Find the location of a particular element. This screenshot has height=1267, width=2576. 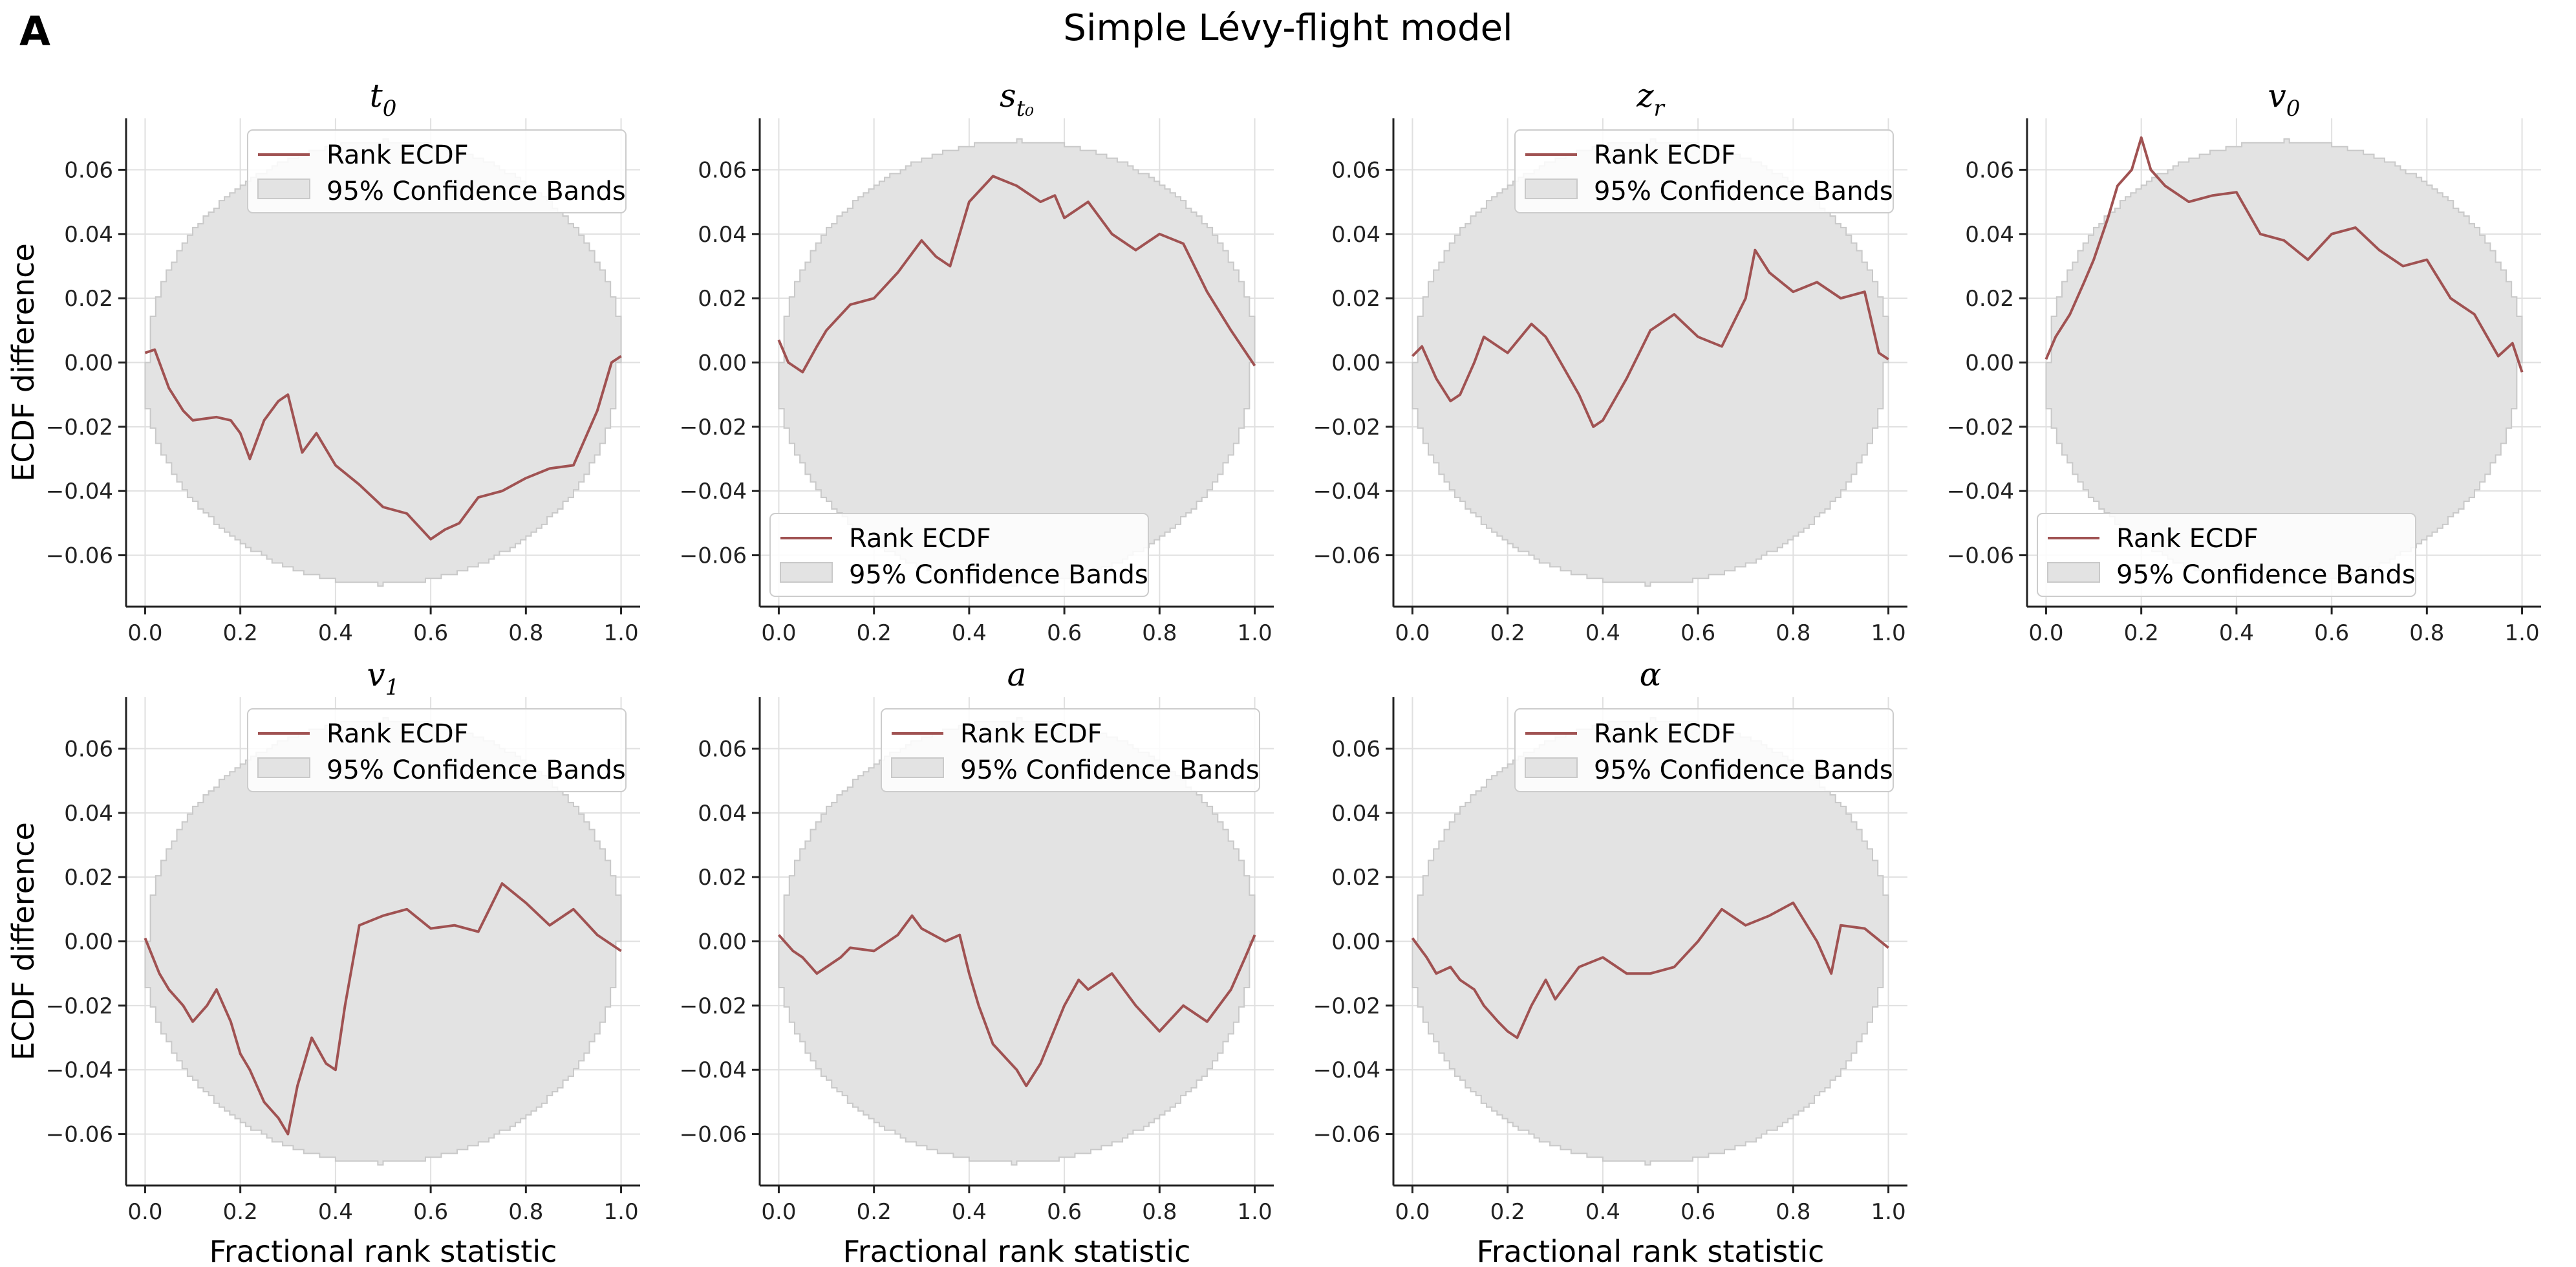

x-axis-label: Fractional rank statistic is located at coordinates (1017, 1250).